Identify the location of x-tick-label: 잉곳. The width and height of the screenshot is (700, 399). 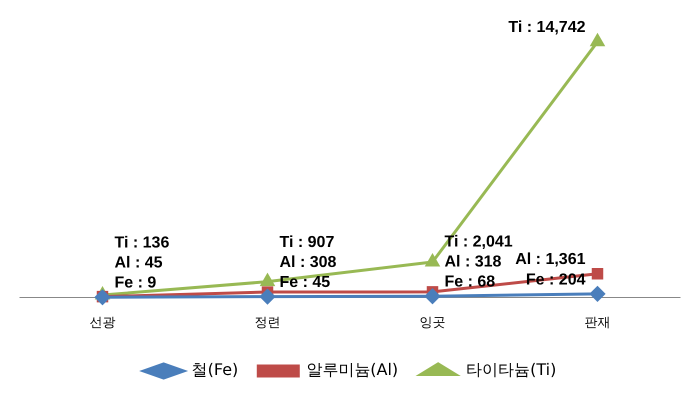
(433, 323).